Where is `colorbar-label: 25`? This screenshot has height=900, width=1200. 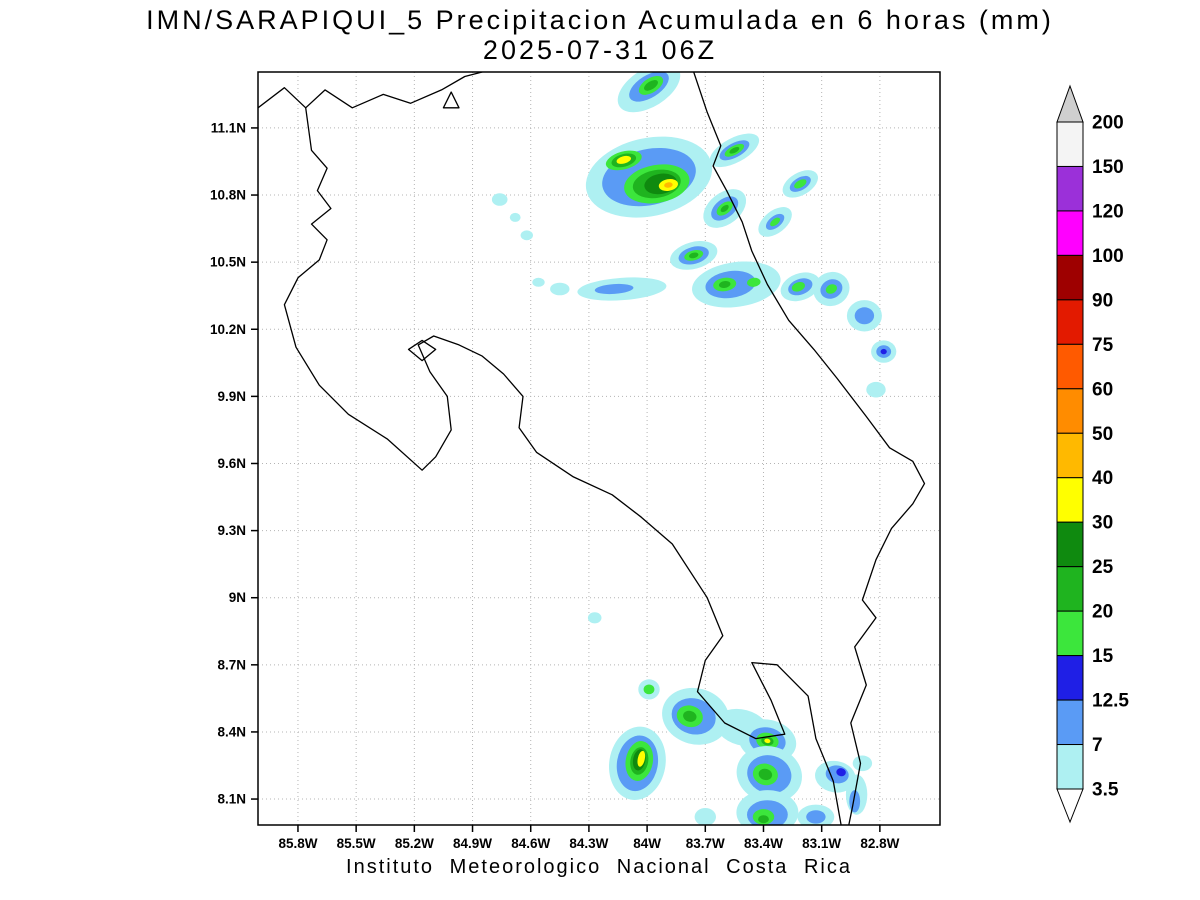
colorbar-label: 25 is located at coordinates (1103, 567).